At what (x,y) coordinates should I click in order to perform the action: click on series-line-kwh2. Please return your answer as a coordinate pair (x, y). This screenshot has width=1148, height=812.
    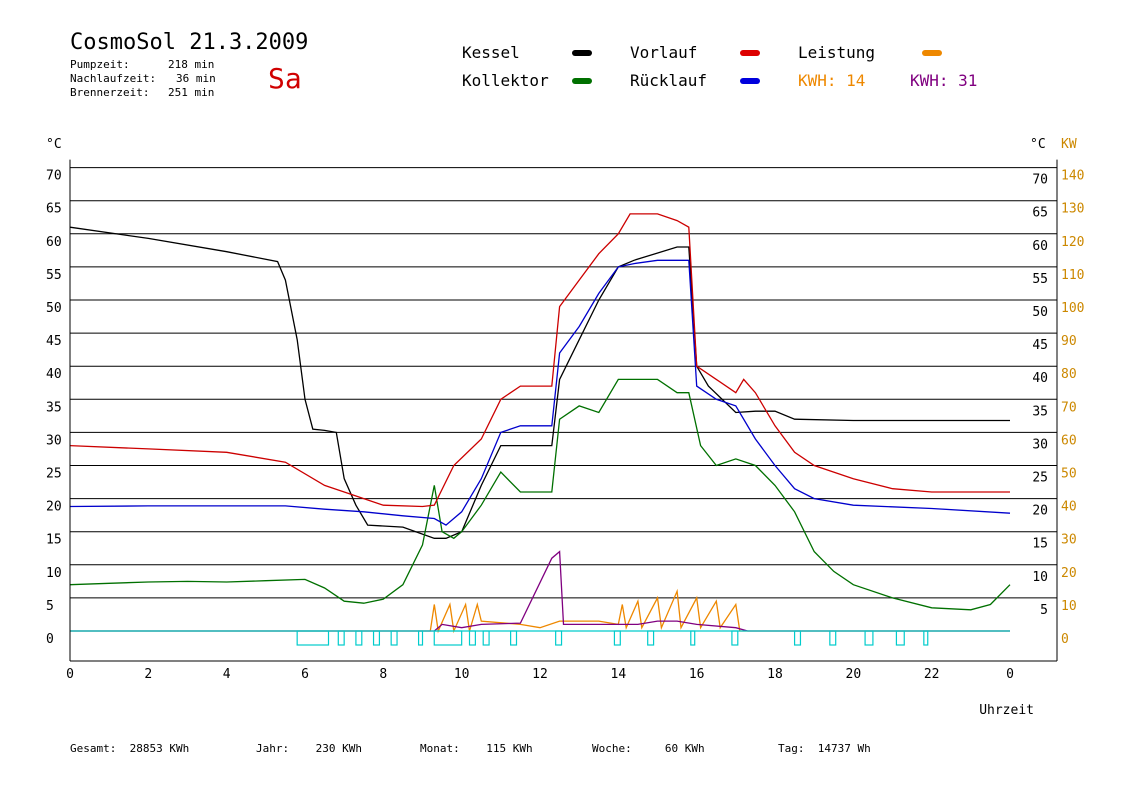
    Looking at the image, I should click on (540, 591).